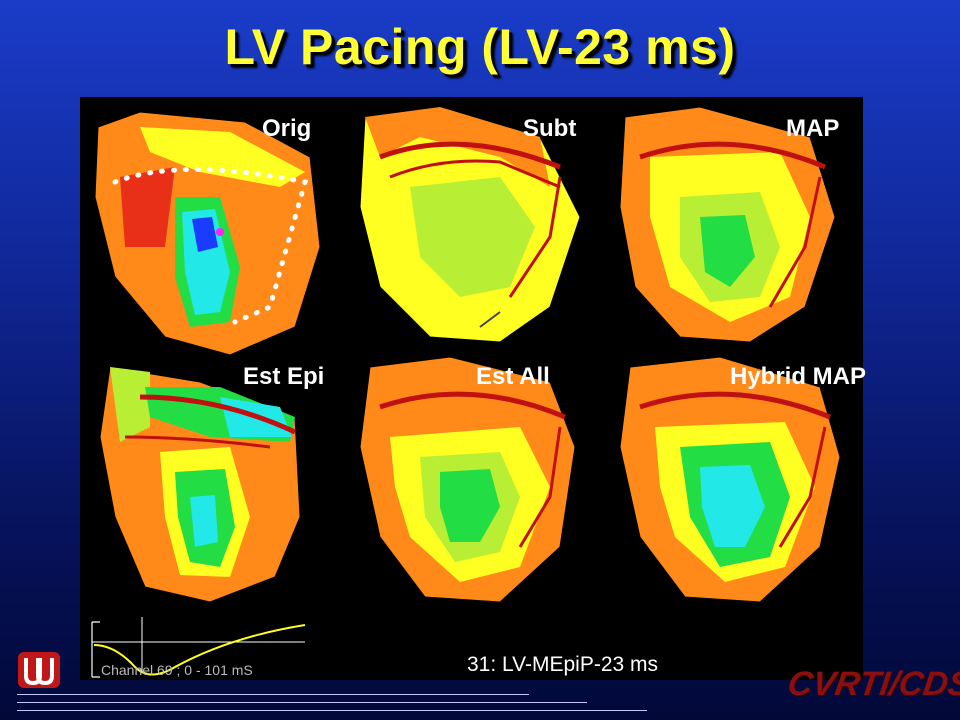  Describe the element at coordinates (513, 376) in the screenshot. I see `map-label-est-all: Est All` at that location.